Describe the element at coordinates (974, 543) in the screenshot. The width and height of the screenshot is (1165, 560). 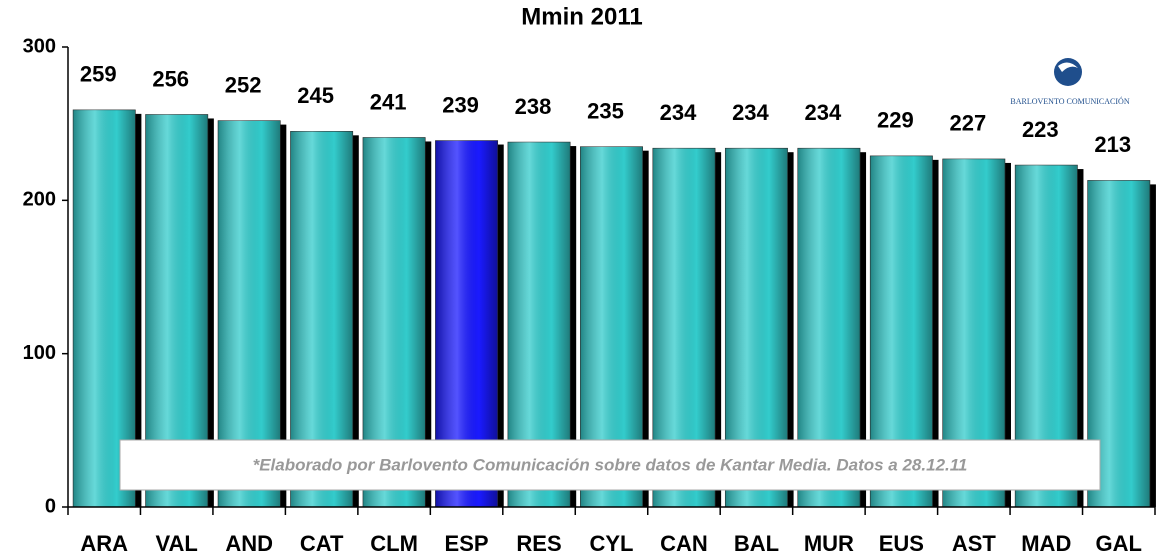
I see `x-tick-label: AST` at that location.